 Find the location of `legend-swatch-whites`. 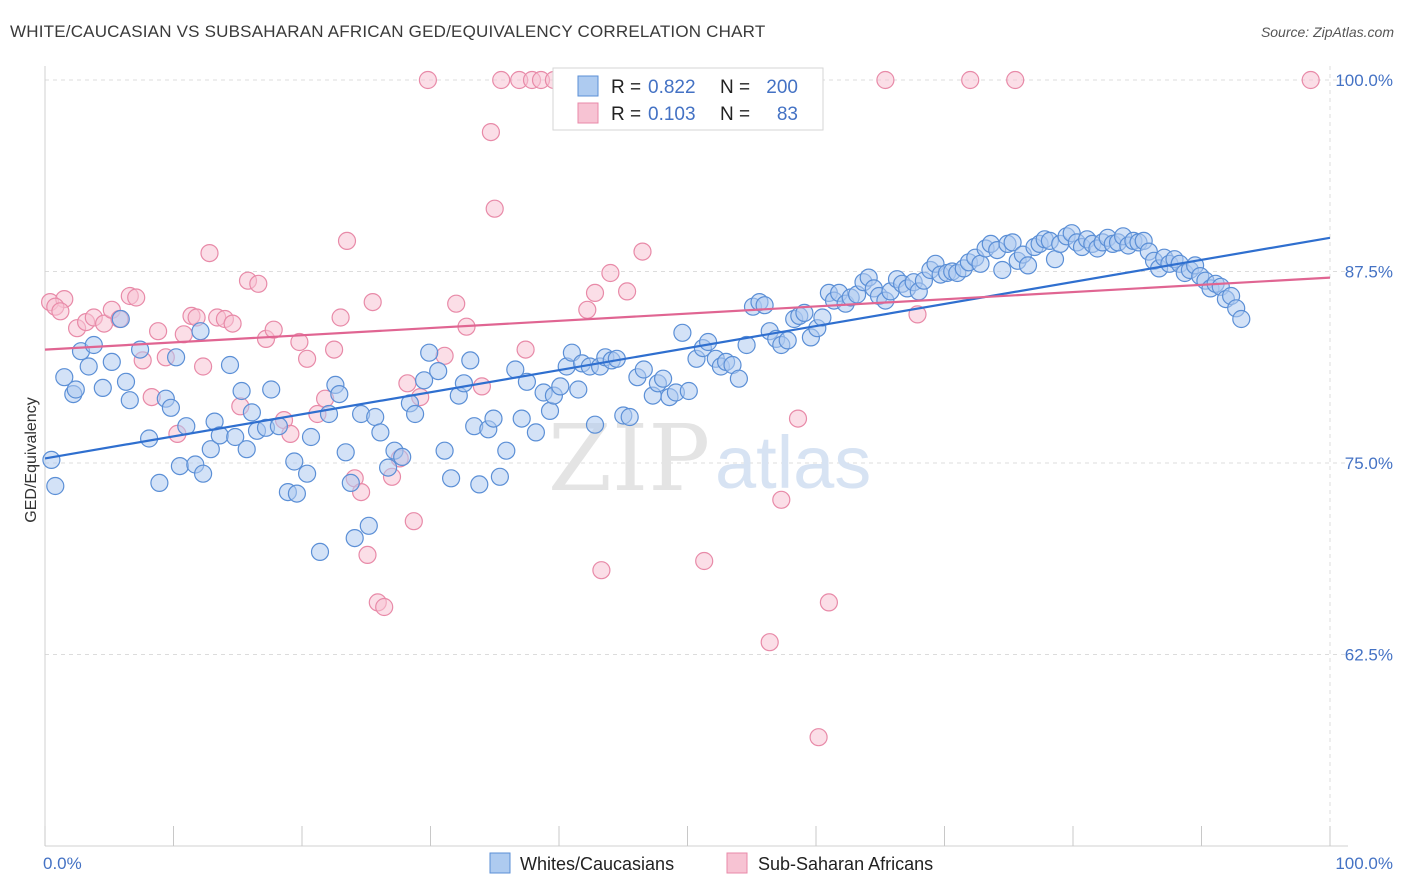

legend-swatch-whites is located at coordinates (588, 86).